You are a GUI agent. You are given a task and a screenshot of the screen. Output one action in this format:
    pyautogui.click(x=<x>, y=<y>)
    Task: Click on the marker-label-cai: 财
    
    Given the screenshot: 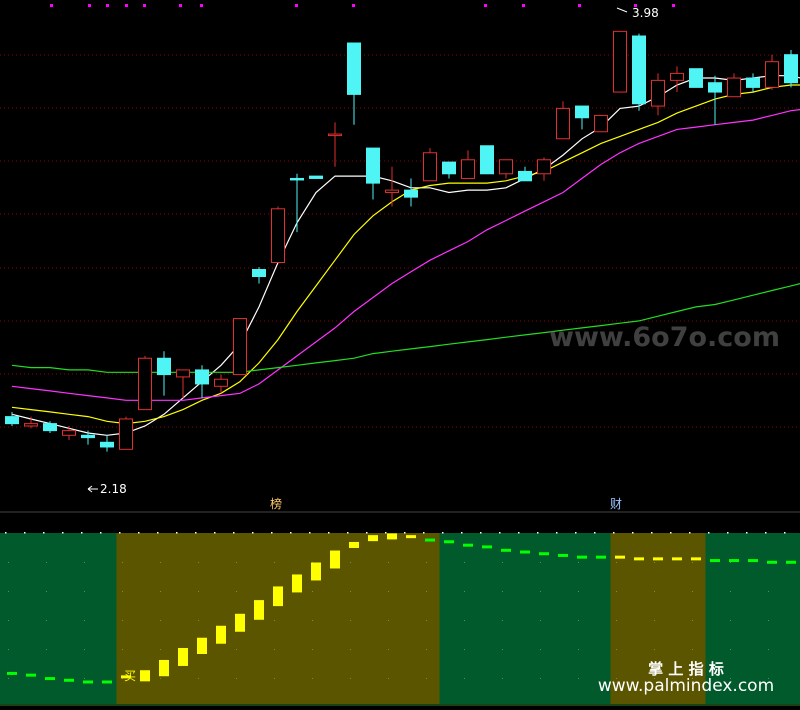 What is the action you would take?
    pyautogui.click(x=616, y=504)
    